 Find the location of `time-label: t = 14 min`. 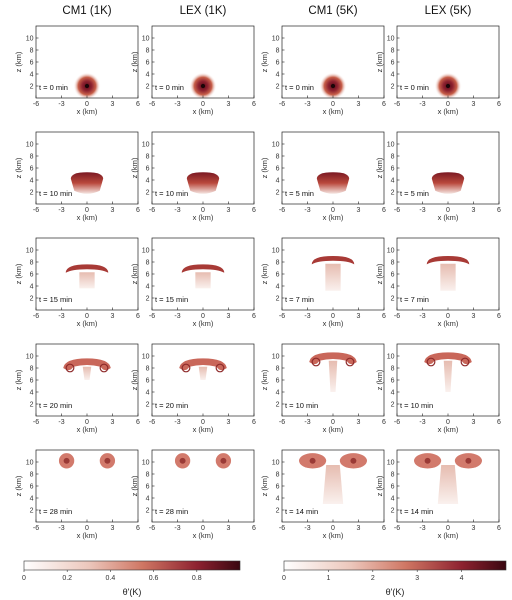

time-label: t = 14 min is located at coordinates (416, 511).